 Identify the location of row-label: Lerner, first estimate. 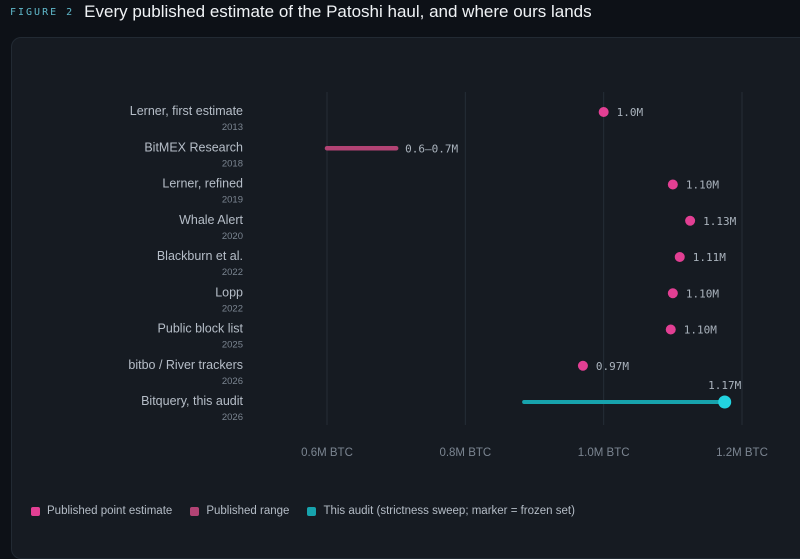
(186, 111).